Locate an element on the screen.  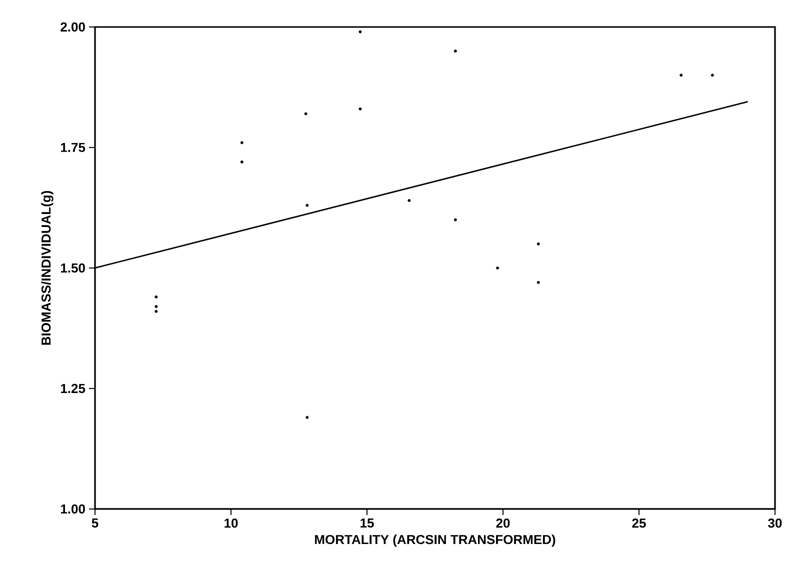
x-tick-label: 25 is located at coordinates (639, 523).